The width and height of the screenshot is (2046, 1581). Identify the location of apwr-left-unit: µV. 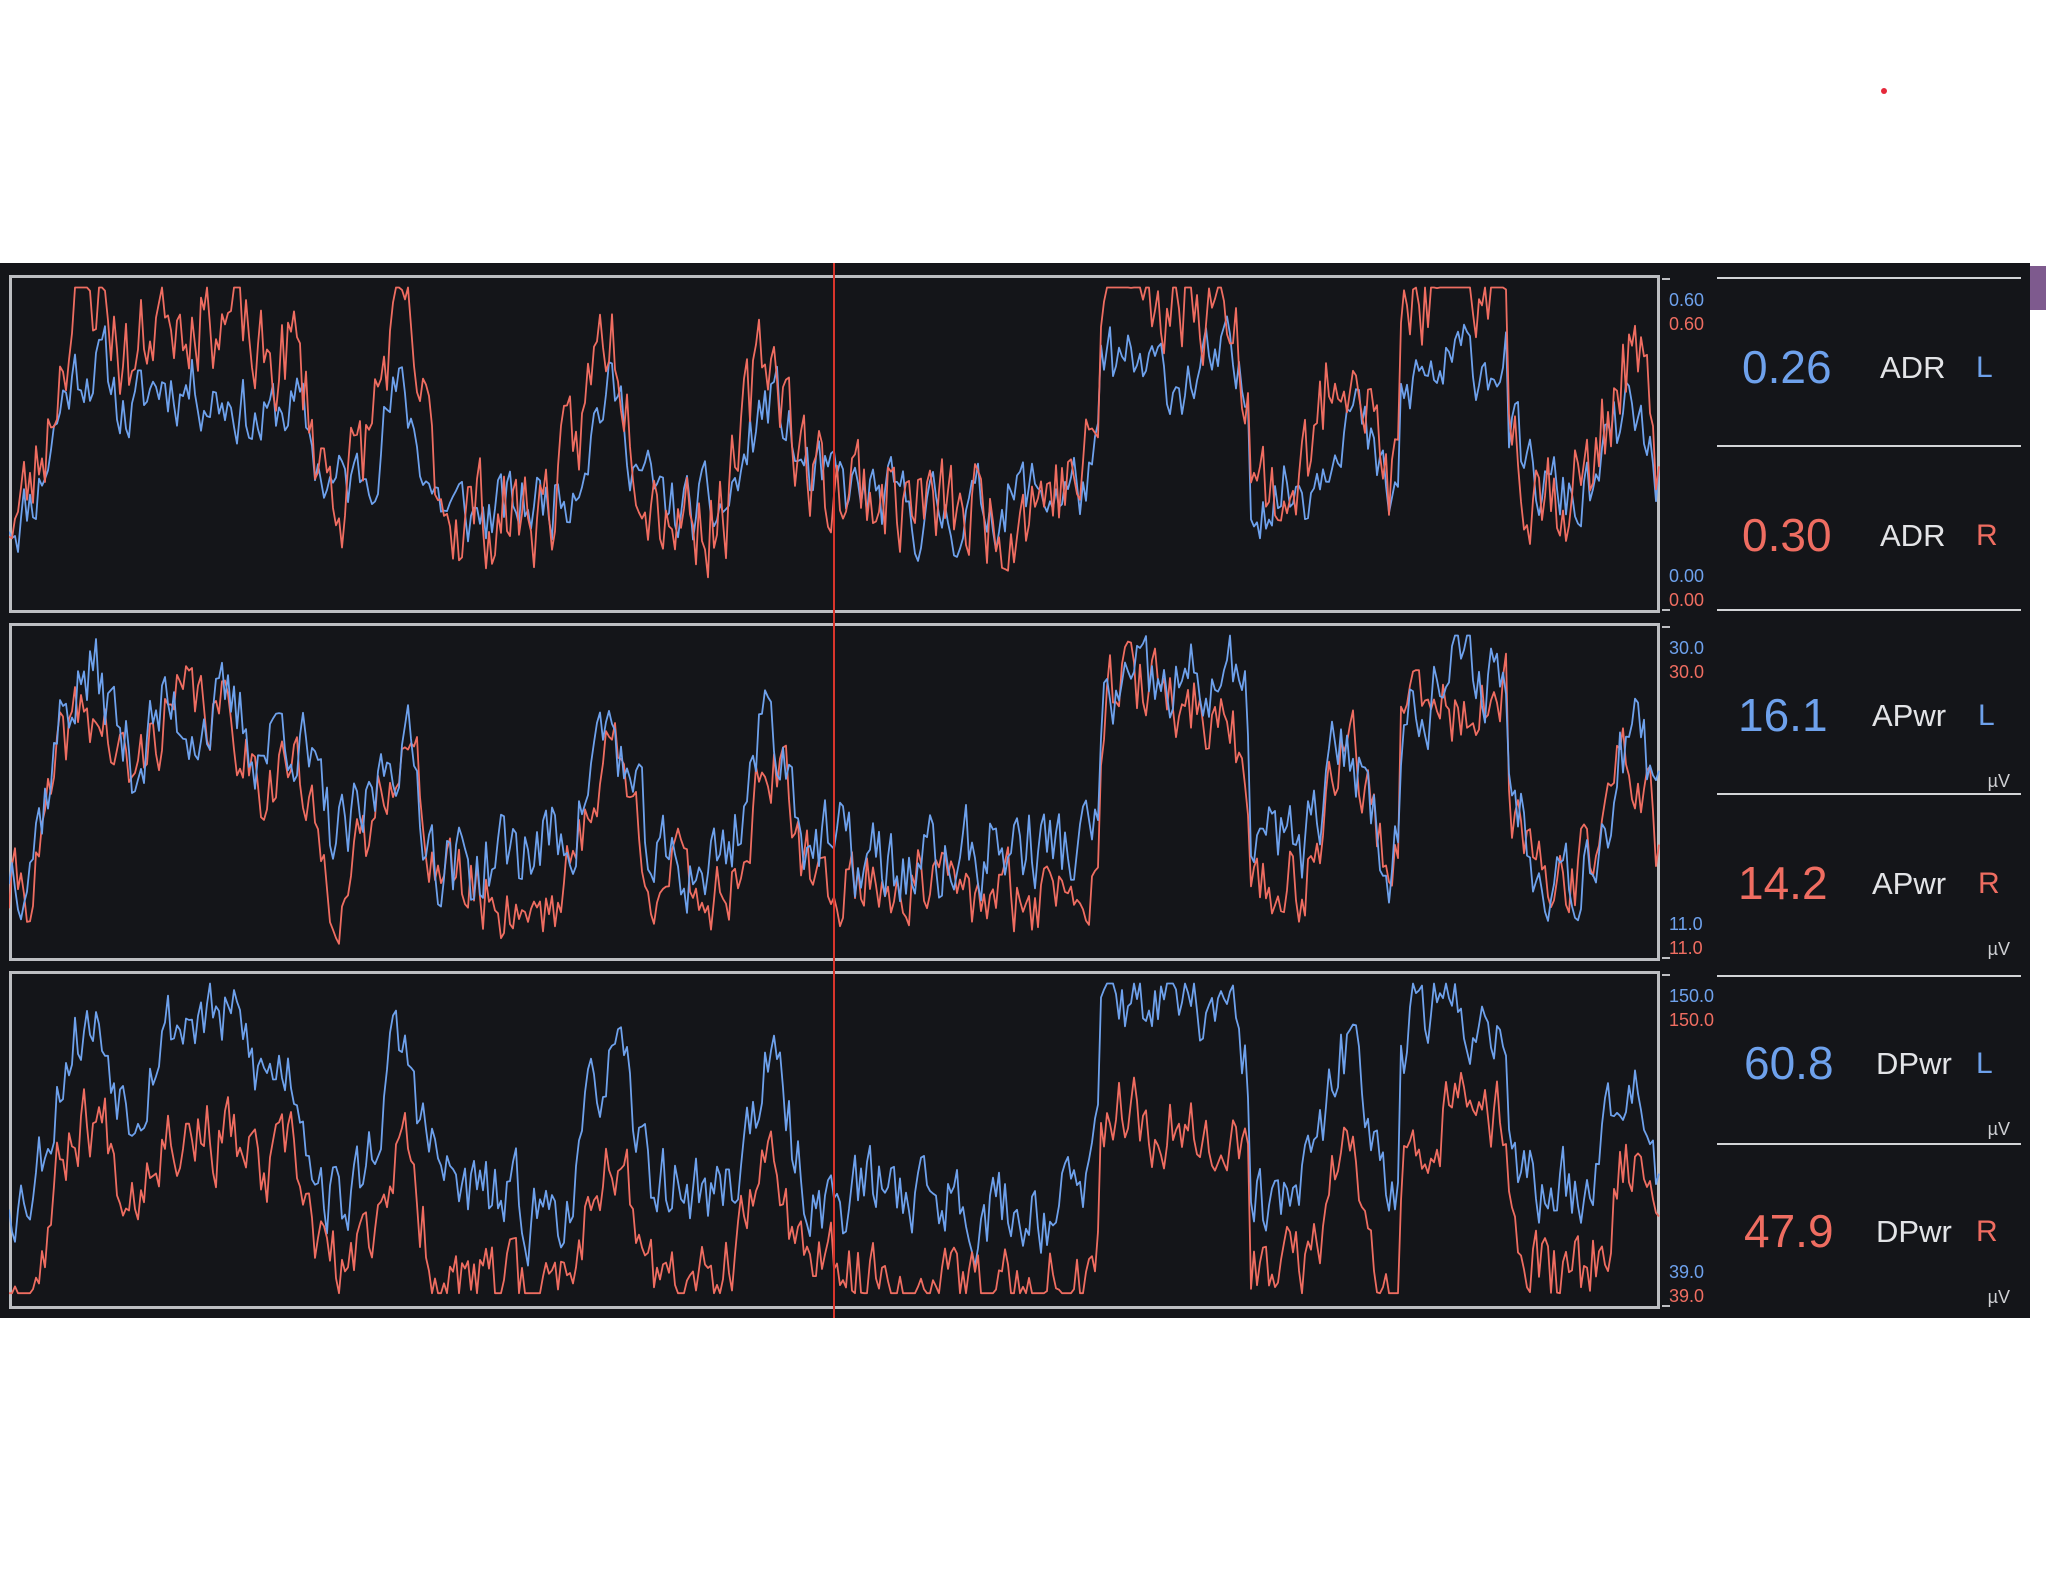
(1998, 781).